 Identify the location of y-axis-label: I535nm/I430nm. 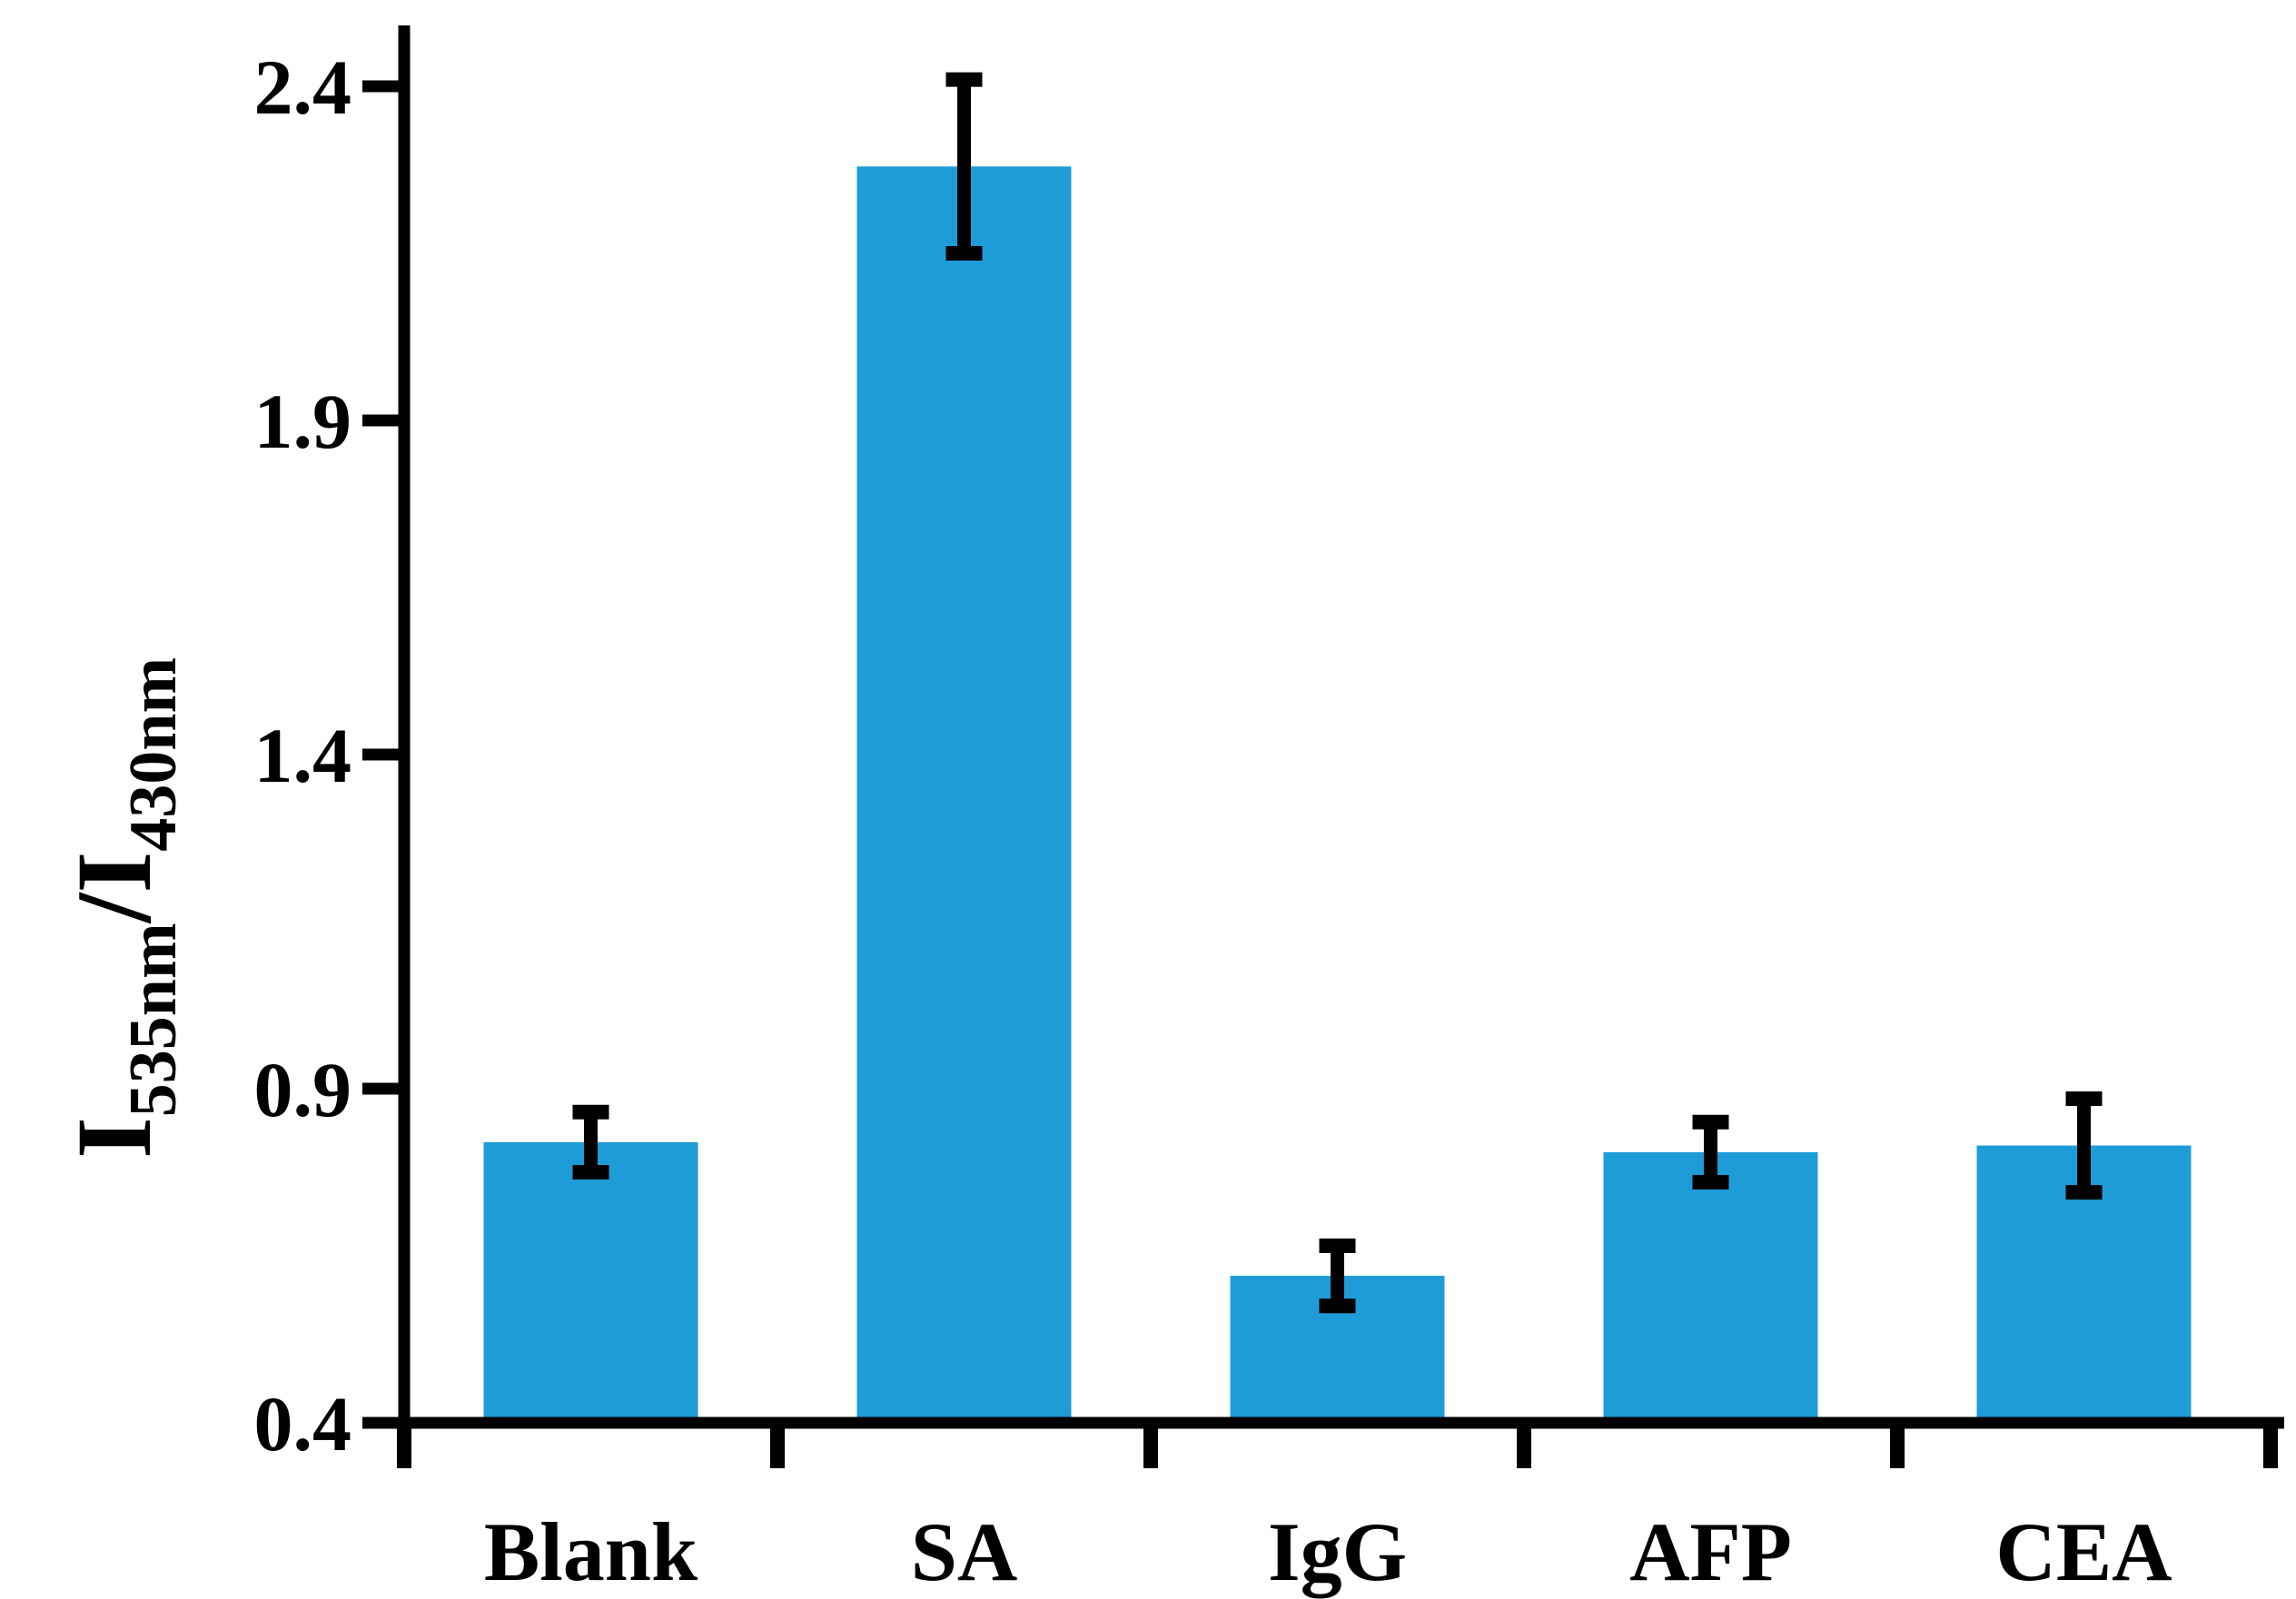
(122, 908).